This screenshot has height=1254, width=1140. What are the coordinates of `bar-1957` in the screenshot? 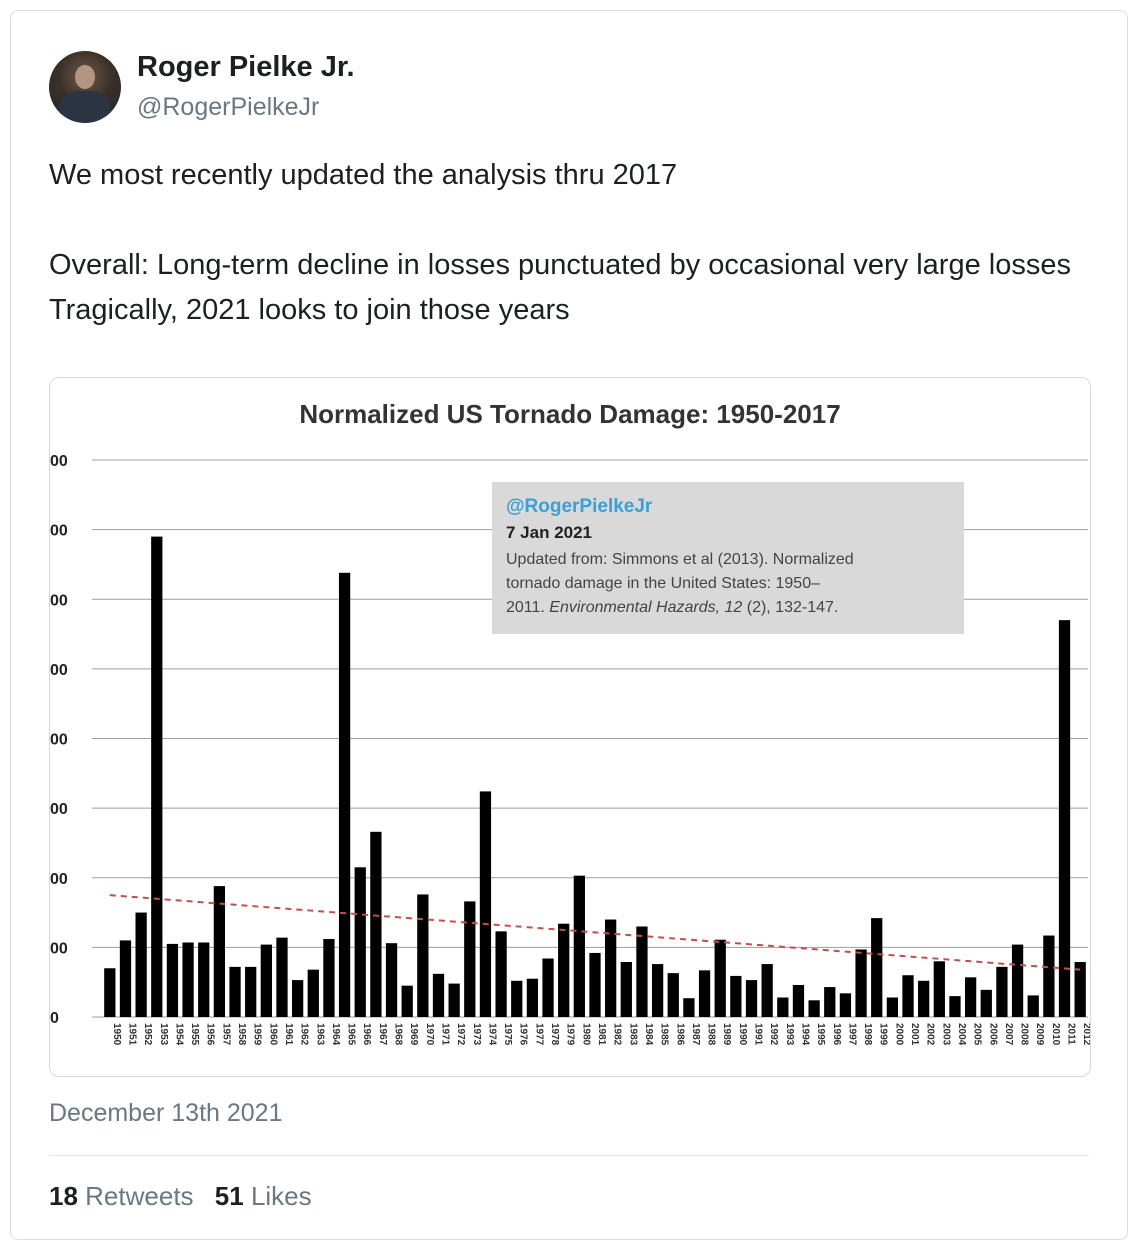 It's located at (219, 951).